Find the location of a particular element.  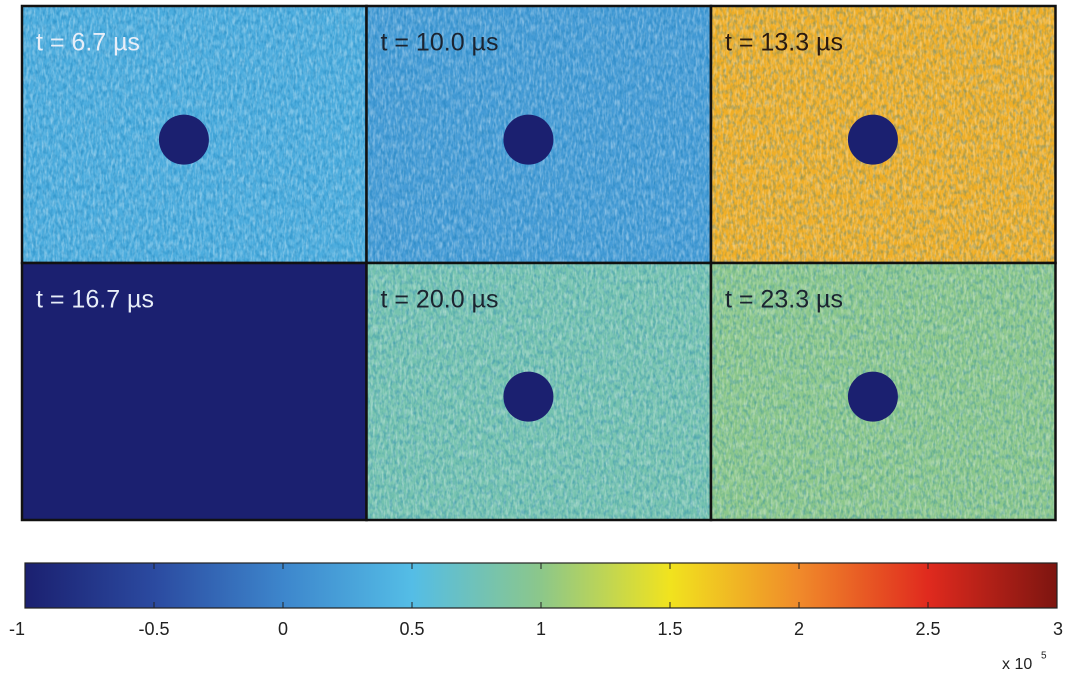

colorbar-tick-label: 0 is located at coordinates (283, 629).